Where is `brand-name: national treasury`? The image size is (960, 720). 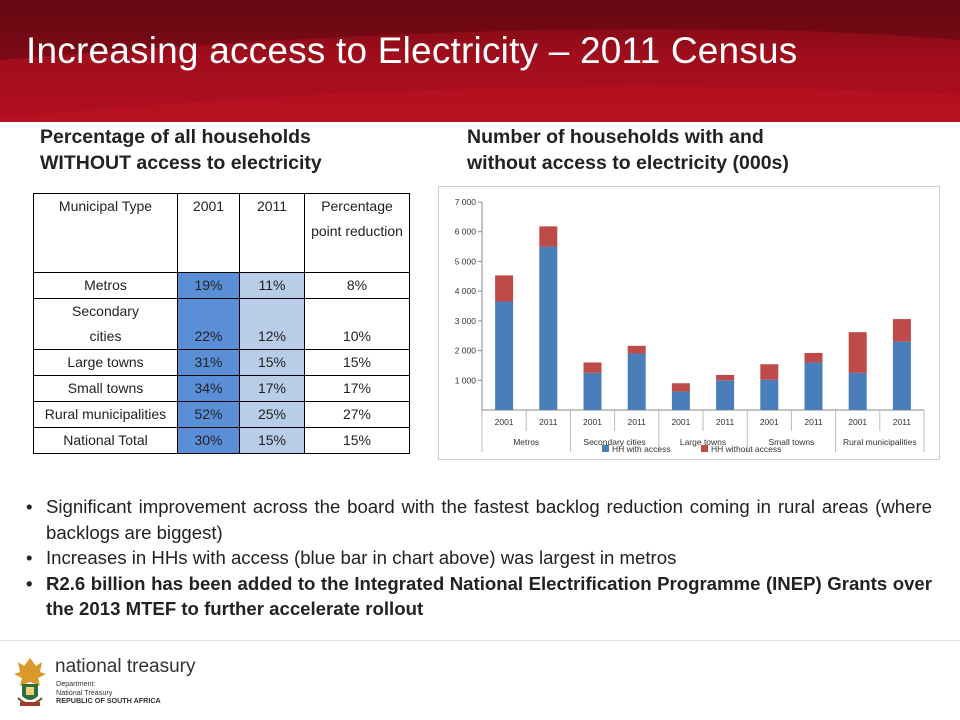 brand-name: national treasury is located at coordinates (125, 666).